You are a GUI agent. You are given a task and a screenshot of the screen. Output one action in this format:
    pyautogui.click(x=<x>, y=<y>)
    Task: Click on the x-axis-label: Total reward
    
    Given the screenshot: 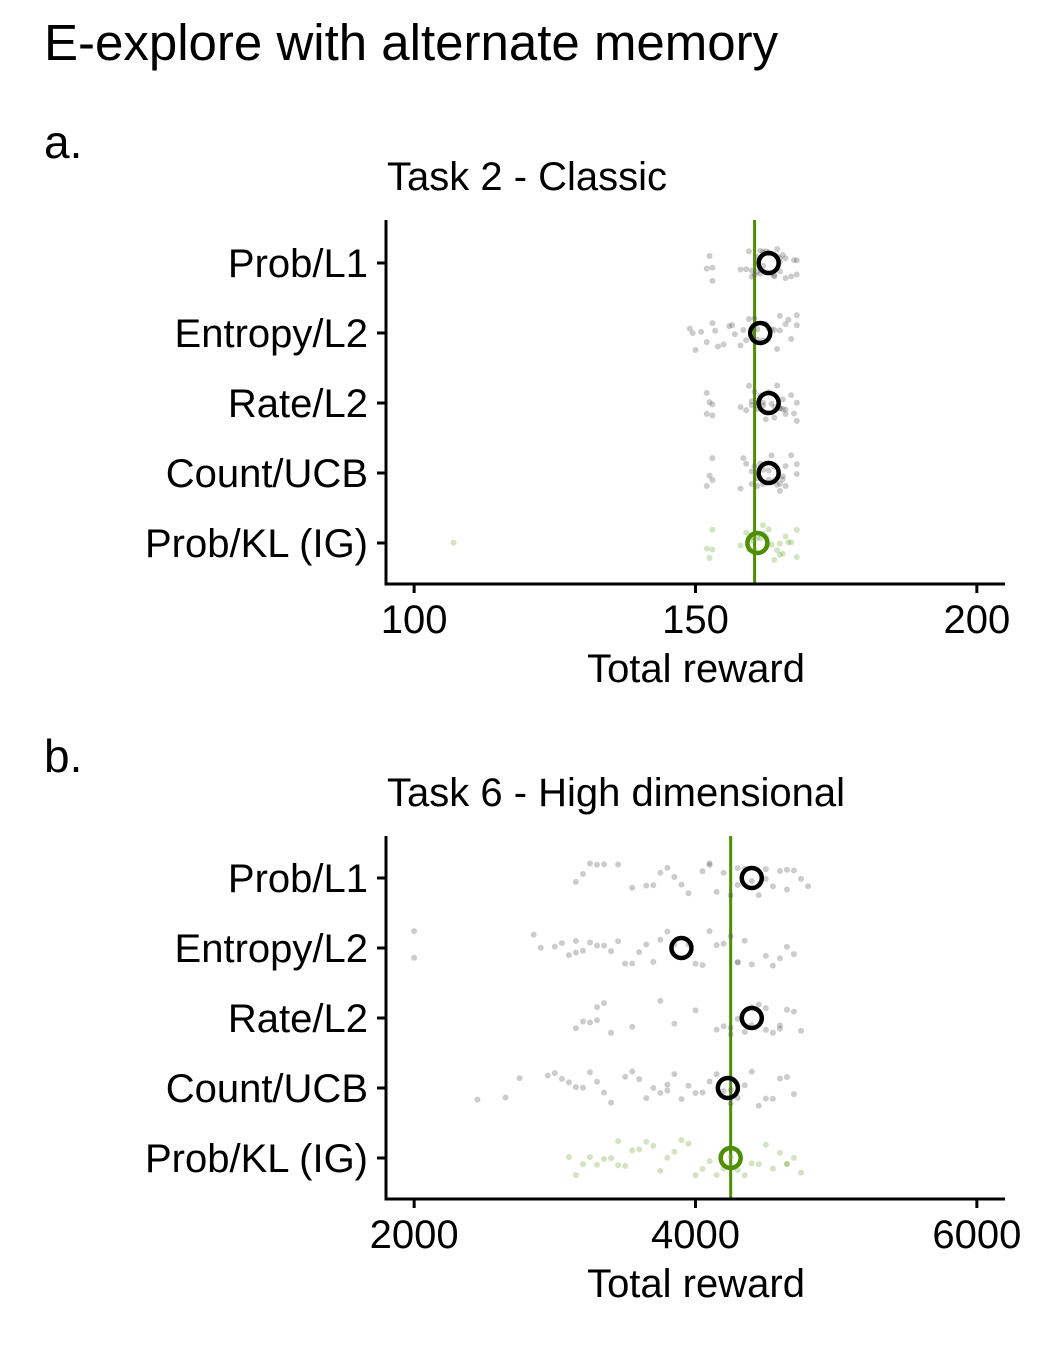 What is the action you would take?
    pyautogui.click(x=696, y=1284)
    